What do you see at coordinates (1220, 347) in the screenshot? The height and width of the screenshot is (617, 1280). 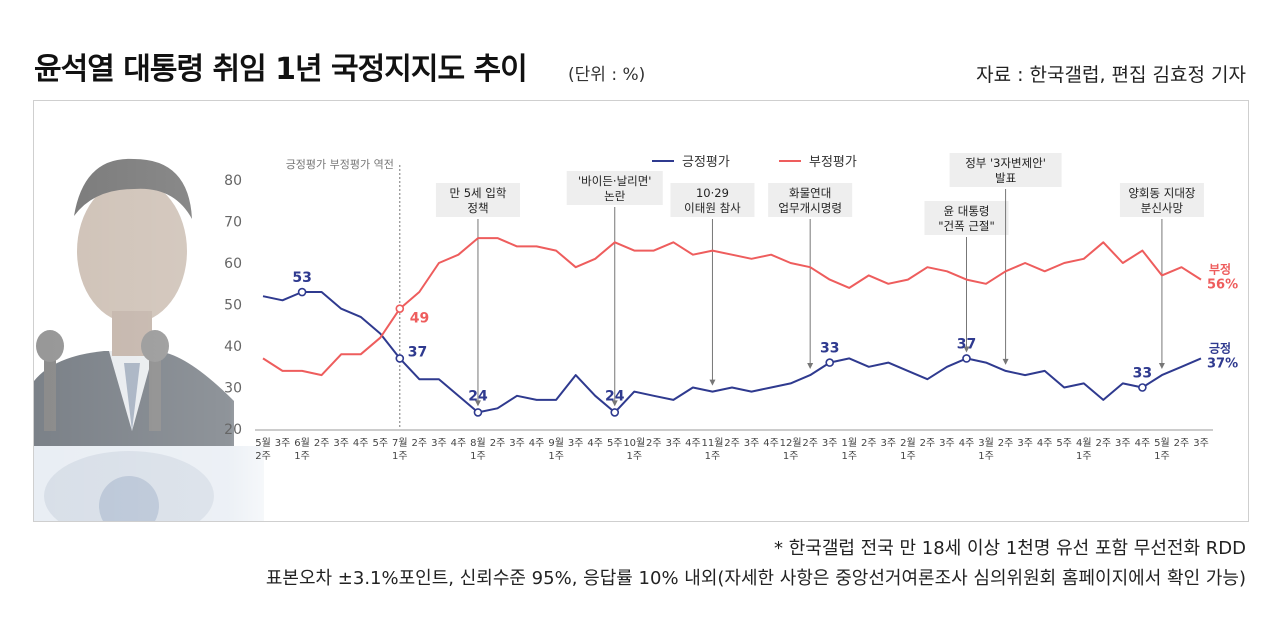 I see `end-label-name: 긍정` at bounding box center [1220, 347].